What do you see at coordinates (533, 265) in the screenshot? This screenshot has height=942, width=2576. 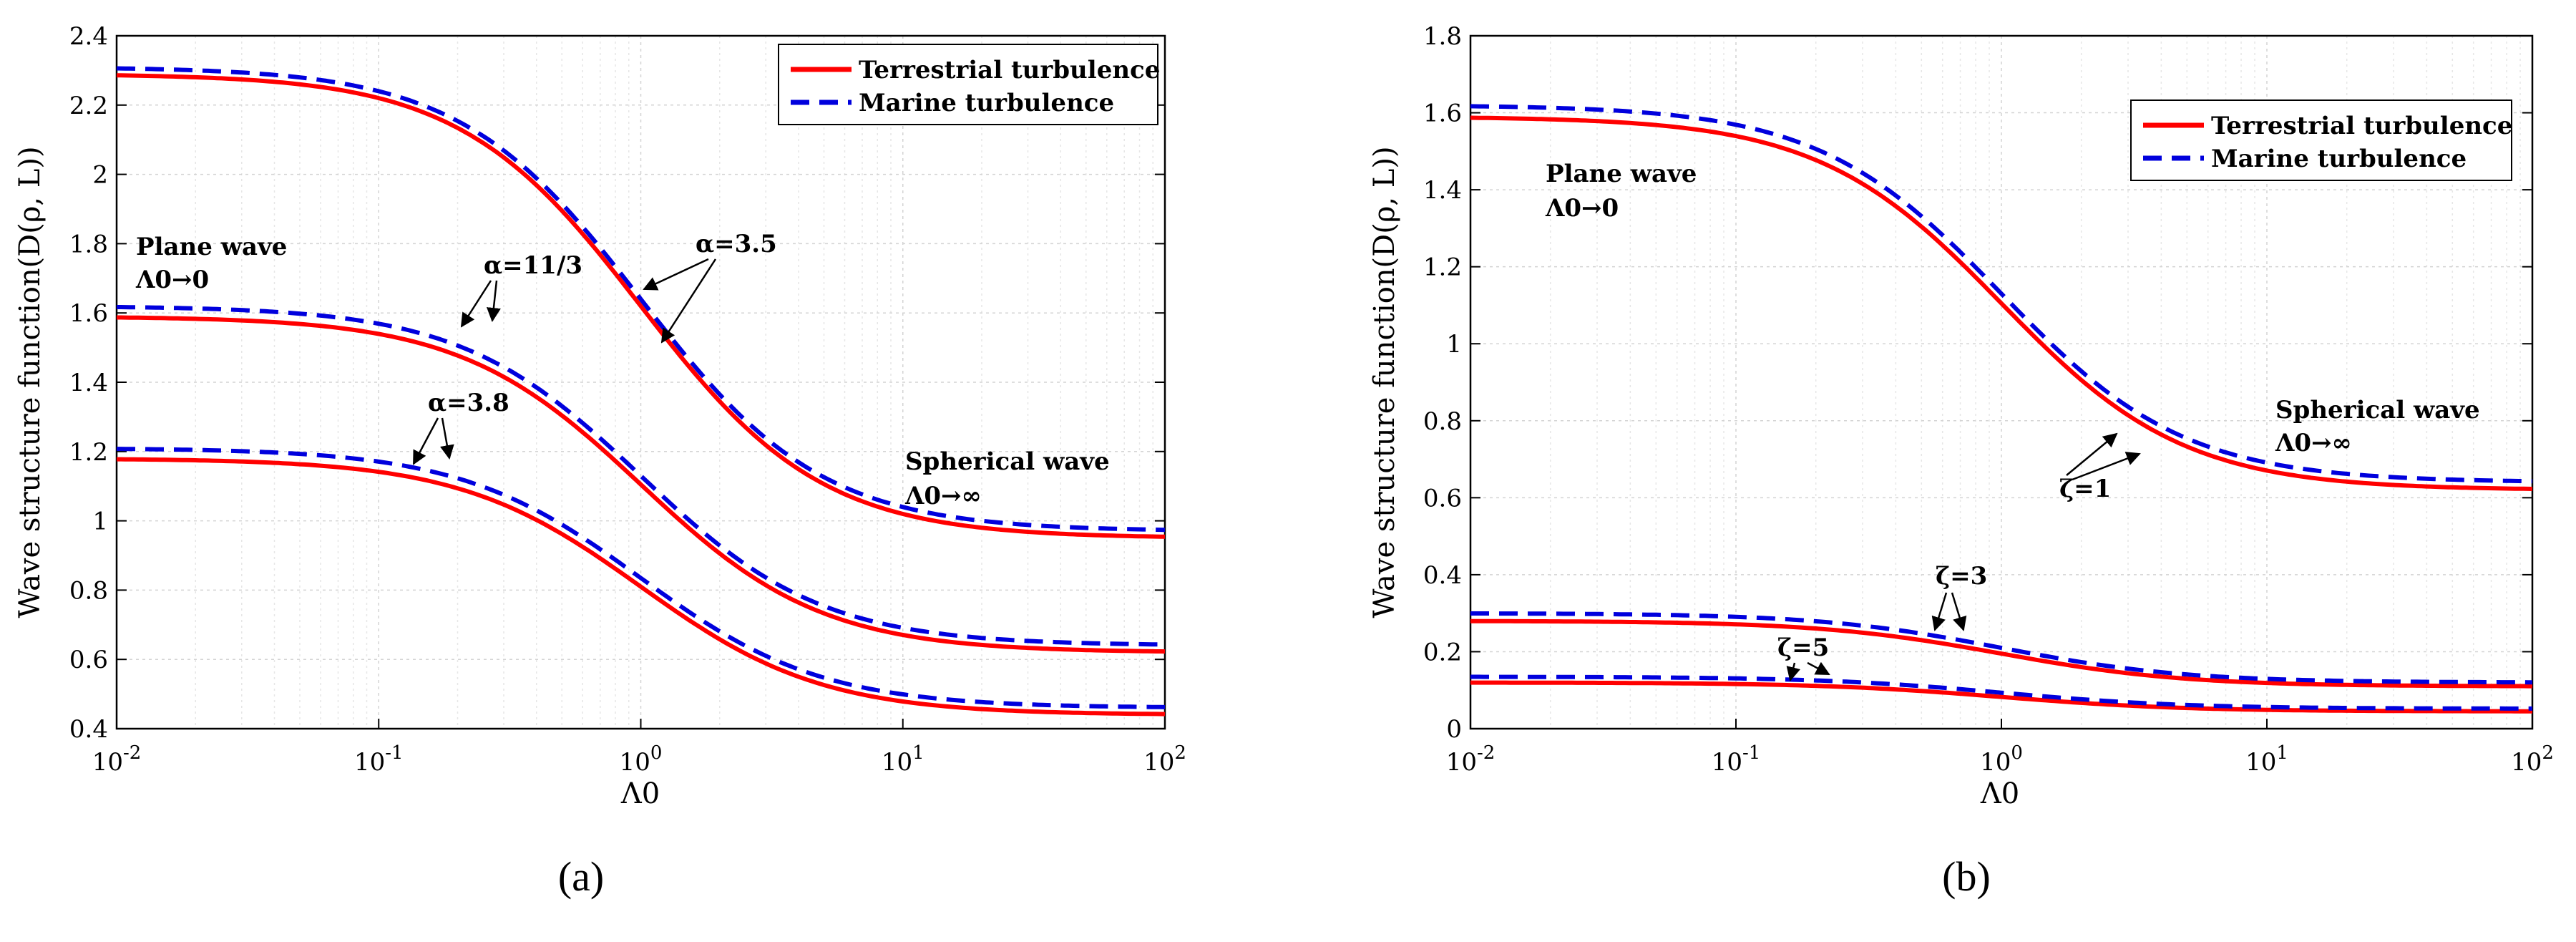 I see `annotation-group2-a: α=11/3` at bounding box center [533, 265].